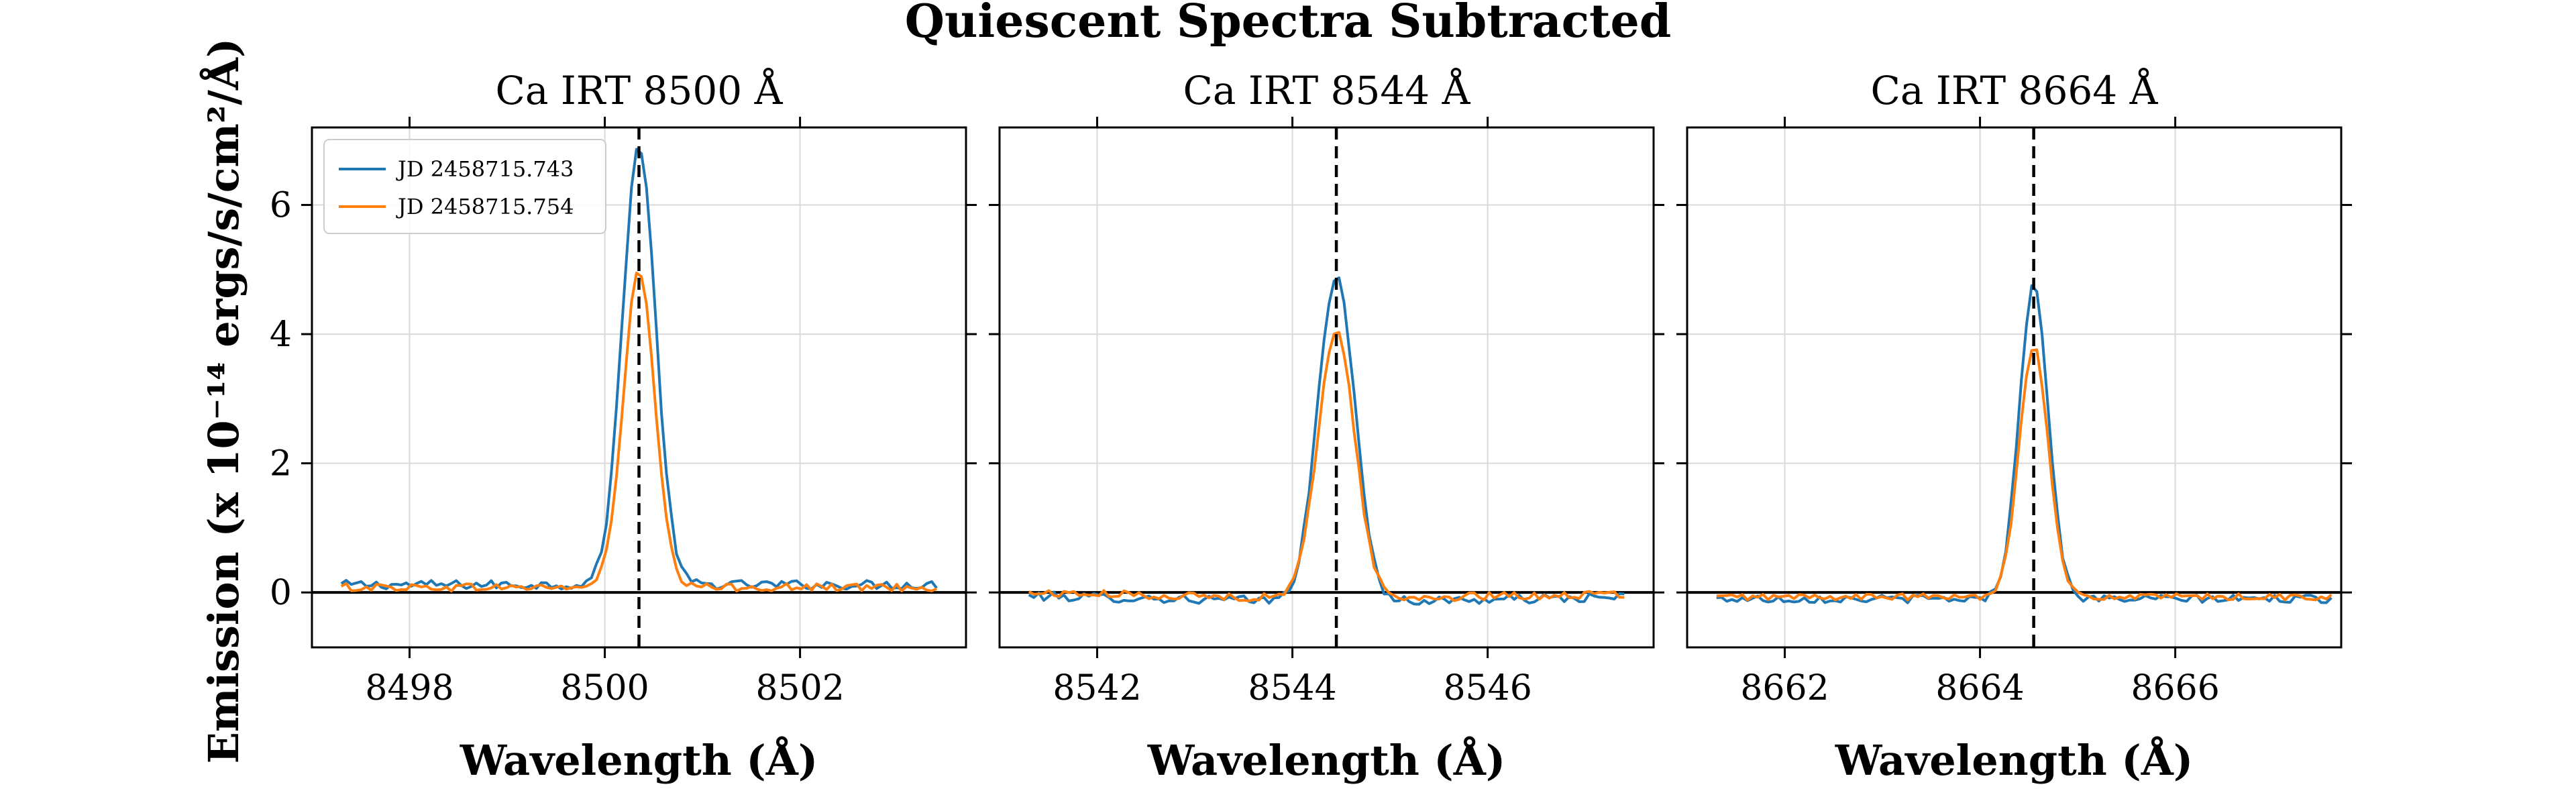 This screenshot has height=805, width=2576. Describe the element at coordinates (1292, 688) in the screenshot. I see `x-tick-label: 8544` at that location.